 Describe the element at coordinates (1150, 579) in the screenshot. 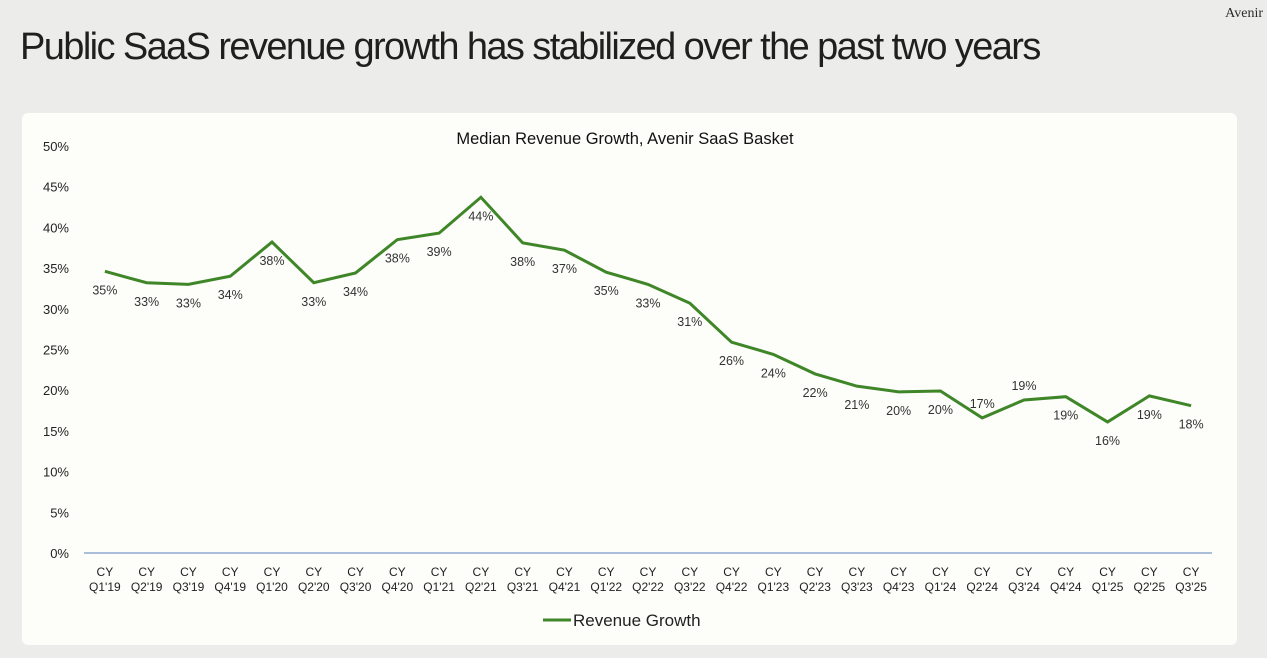

I see `x-tick-label: CY Q2'25` at that location.